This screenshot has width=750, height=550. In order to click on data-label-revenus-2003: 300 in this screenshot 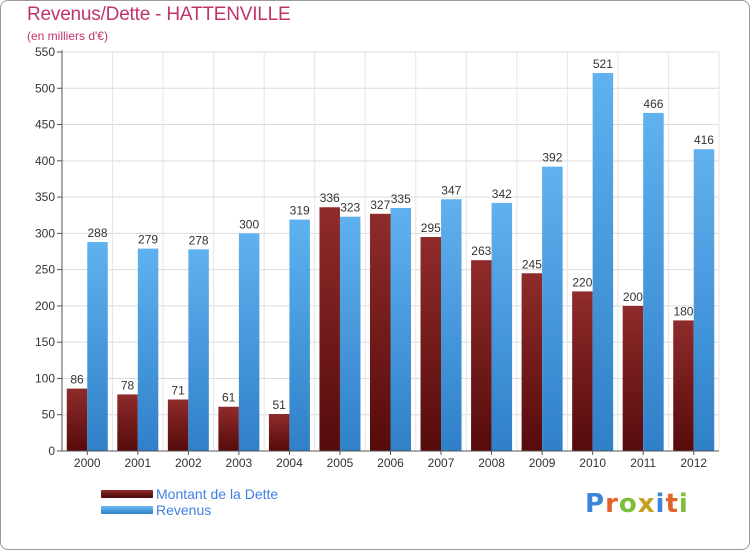, I will do `click(249, 224)`.